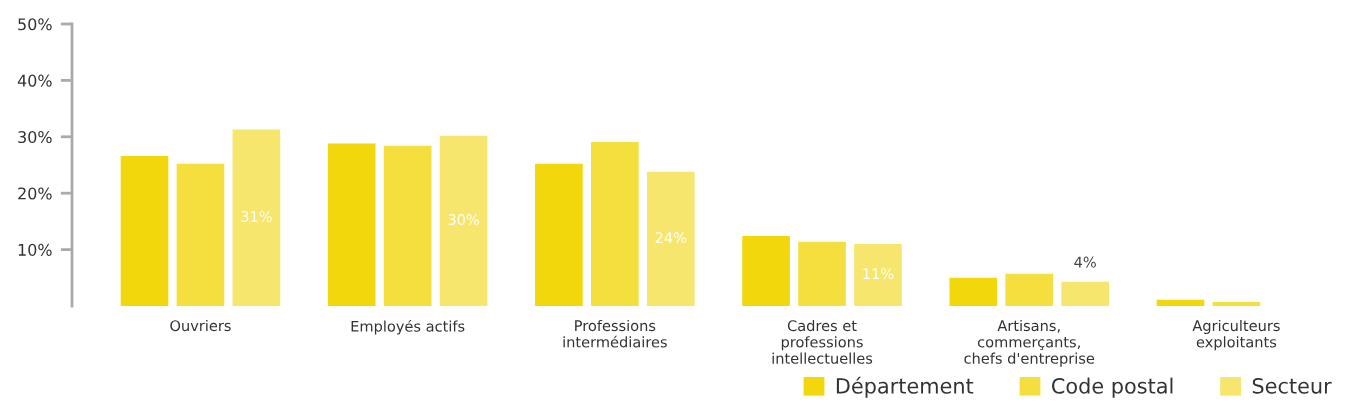  What do you see at coordinates (35, 193) in the screenshot?
I see `y-tick-label: 20%` at bounding box center [35, 193].